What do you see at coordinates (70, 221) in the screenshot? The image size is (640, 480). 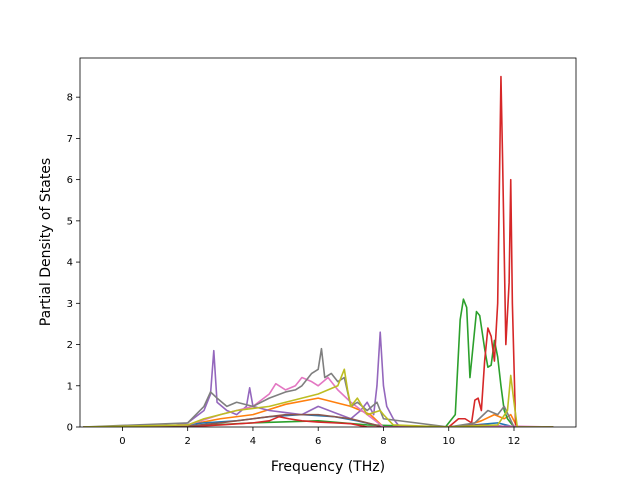 I see `y-tick-label: 5` at bounding box center [70, 221].